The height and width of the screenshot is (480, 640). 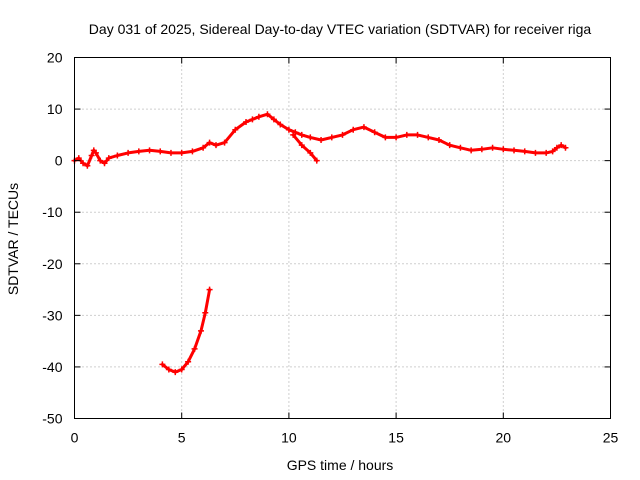 I want to click on series-sdtvar-main, so click(x=320, y=140).